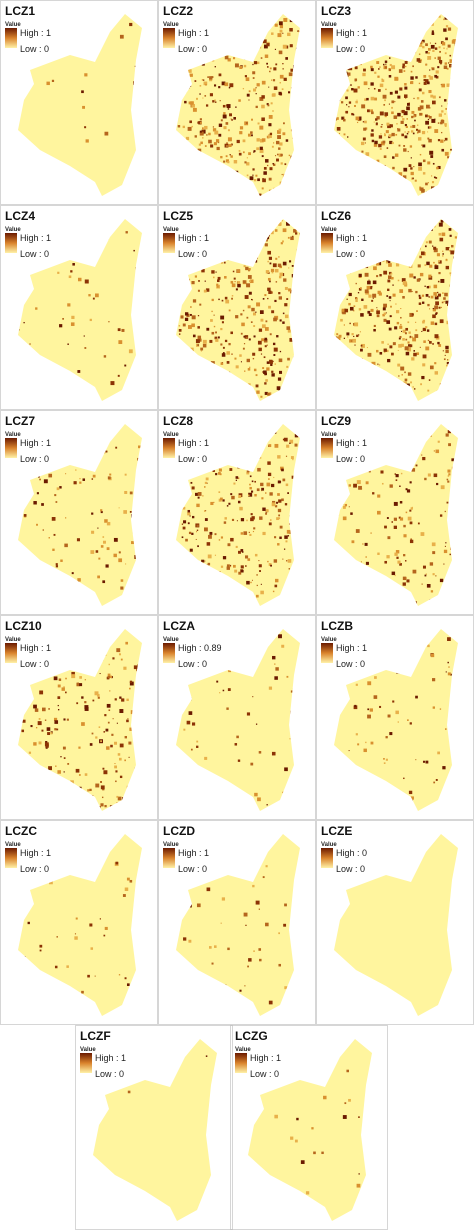 Image resolution: width=474 pixels, height=1231 pixels. What do you see at coordinates (351, 853) in the screenshot?
I see `legend-high: High : 0` at bounding box center [351, 853].